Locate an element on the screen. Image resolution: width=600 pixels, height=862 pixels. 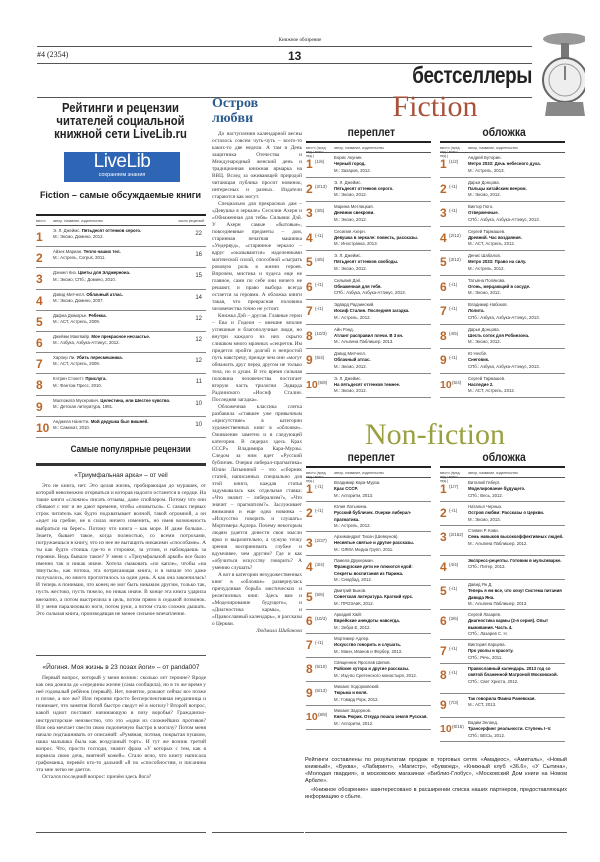
book-publisher: М.: Самокат, 2010. is located at coordinates (71, 427).